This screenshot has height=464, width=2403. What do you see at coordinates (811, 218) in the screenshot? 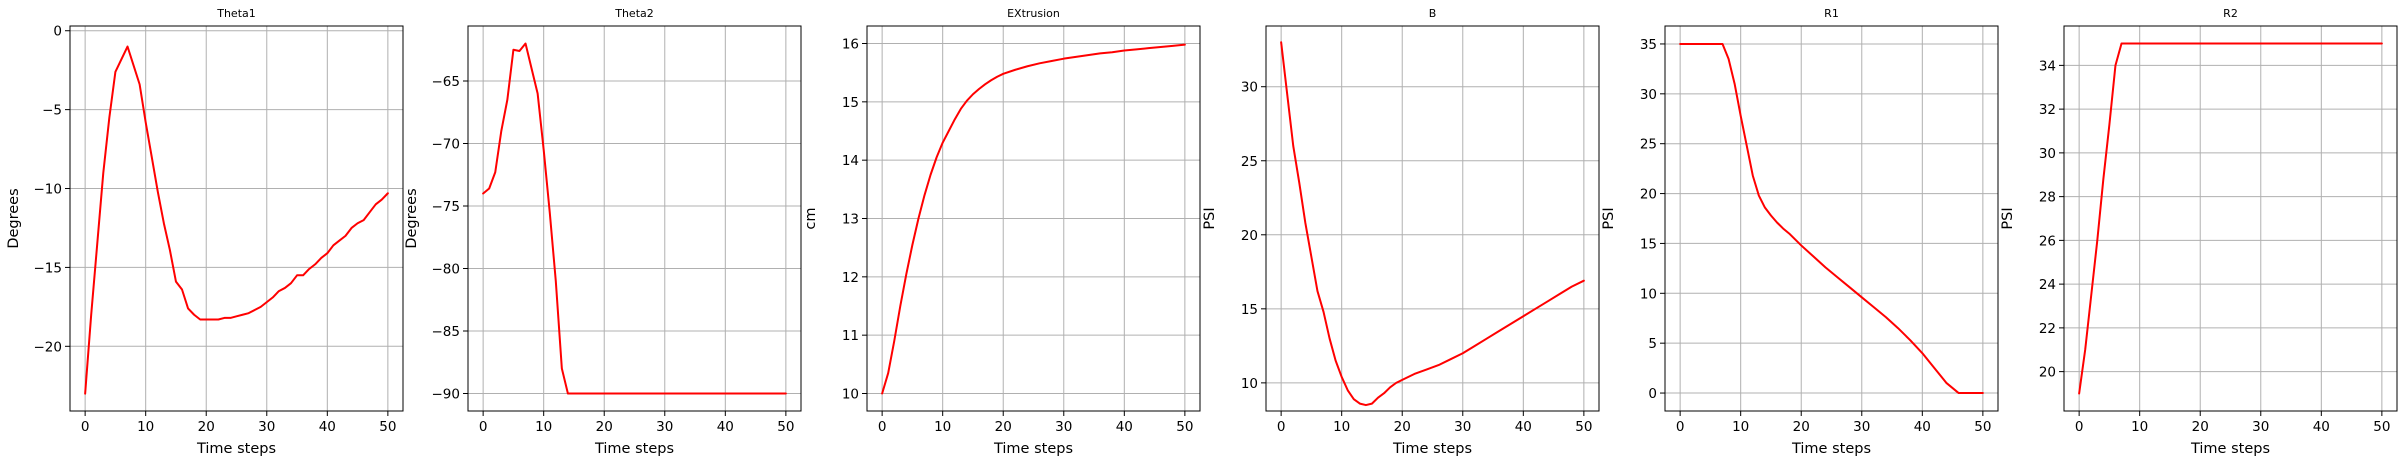
I see `y-axis-label: cm` at bounding box center [811, 218].